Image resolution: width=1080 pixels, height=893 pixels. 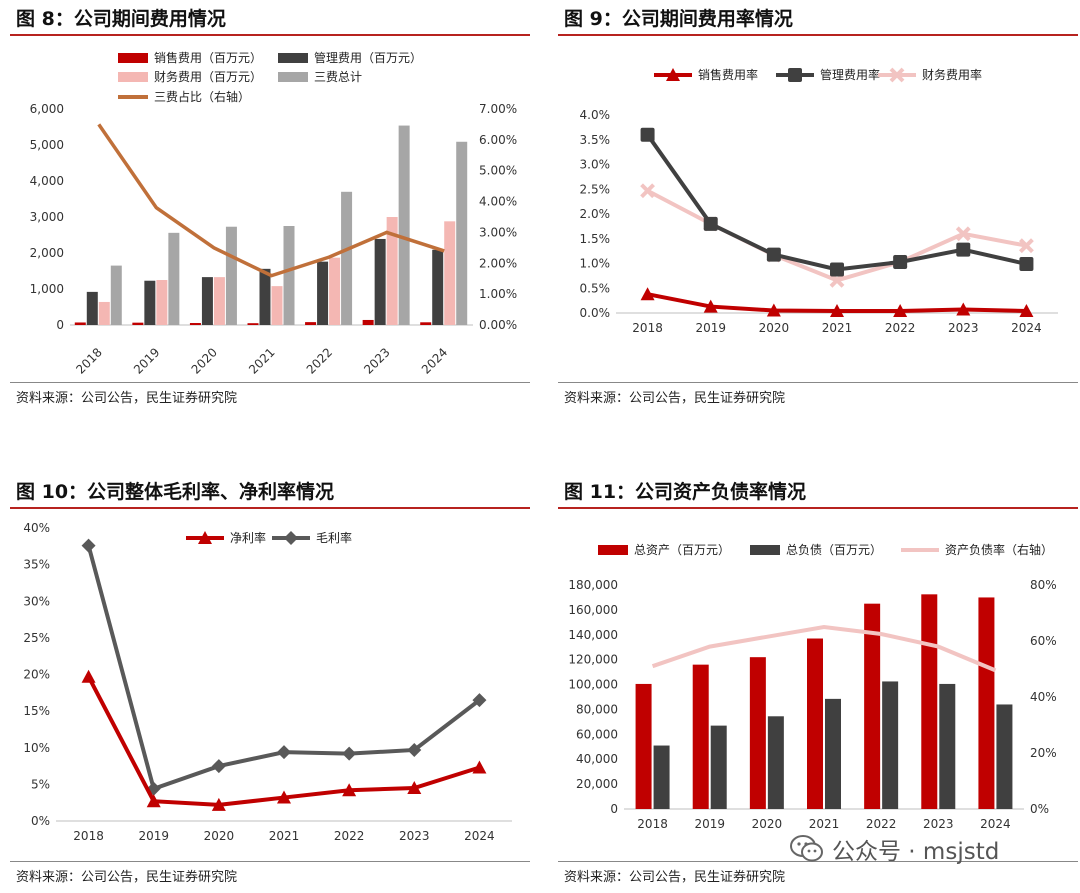 What do you see at coordinates (349, 753) in the screenshot?
I see `fig10-point-s1-2022` at bounding box center [349, 753].